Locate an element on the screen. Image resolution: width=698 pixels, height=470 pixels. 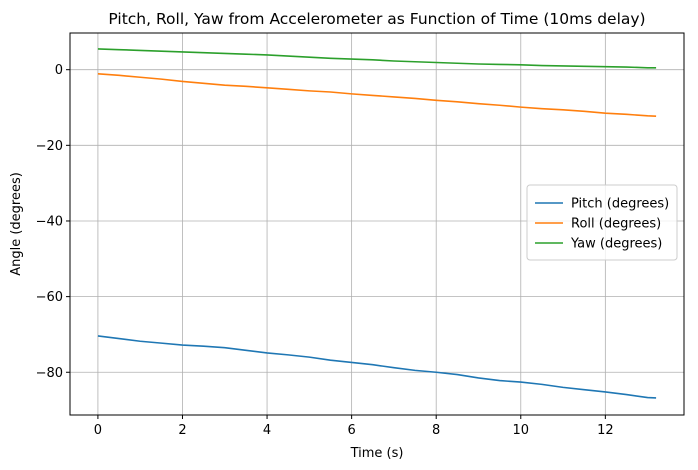
x-tick-label: 0 is located at coordinates (98, 430).